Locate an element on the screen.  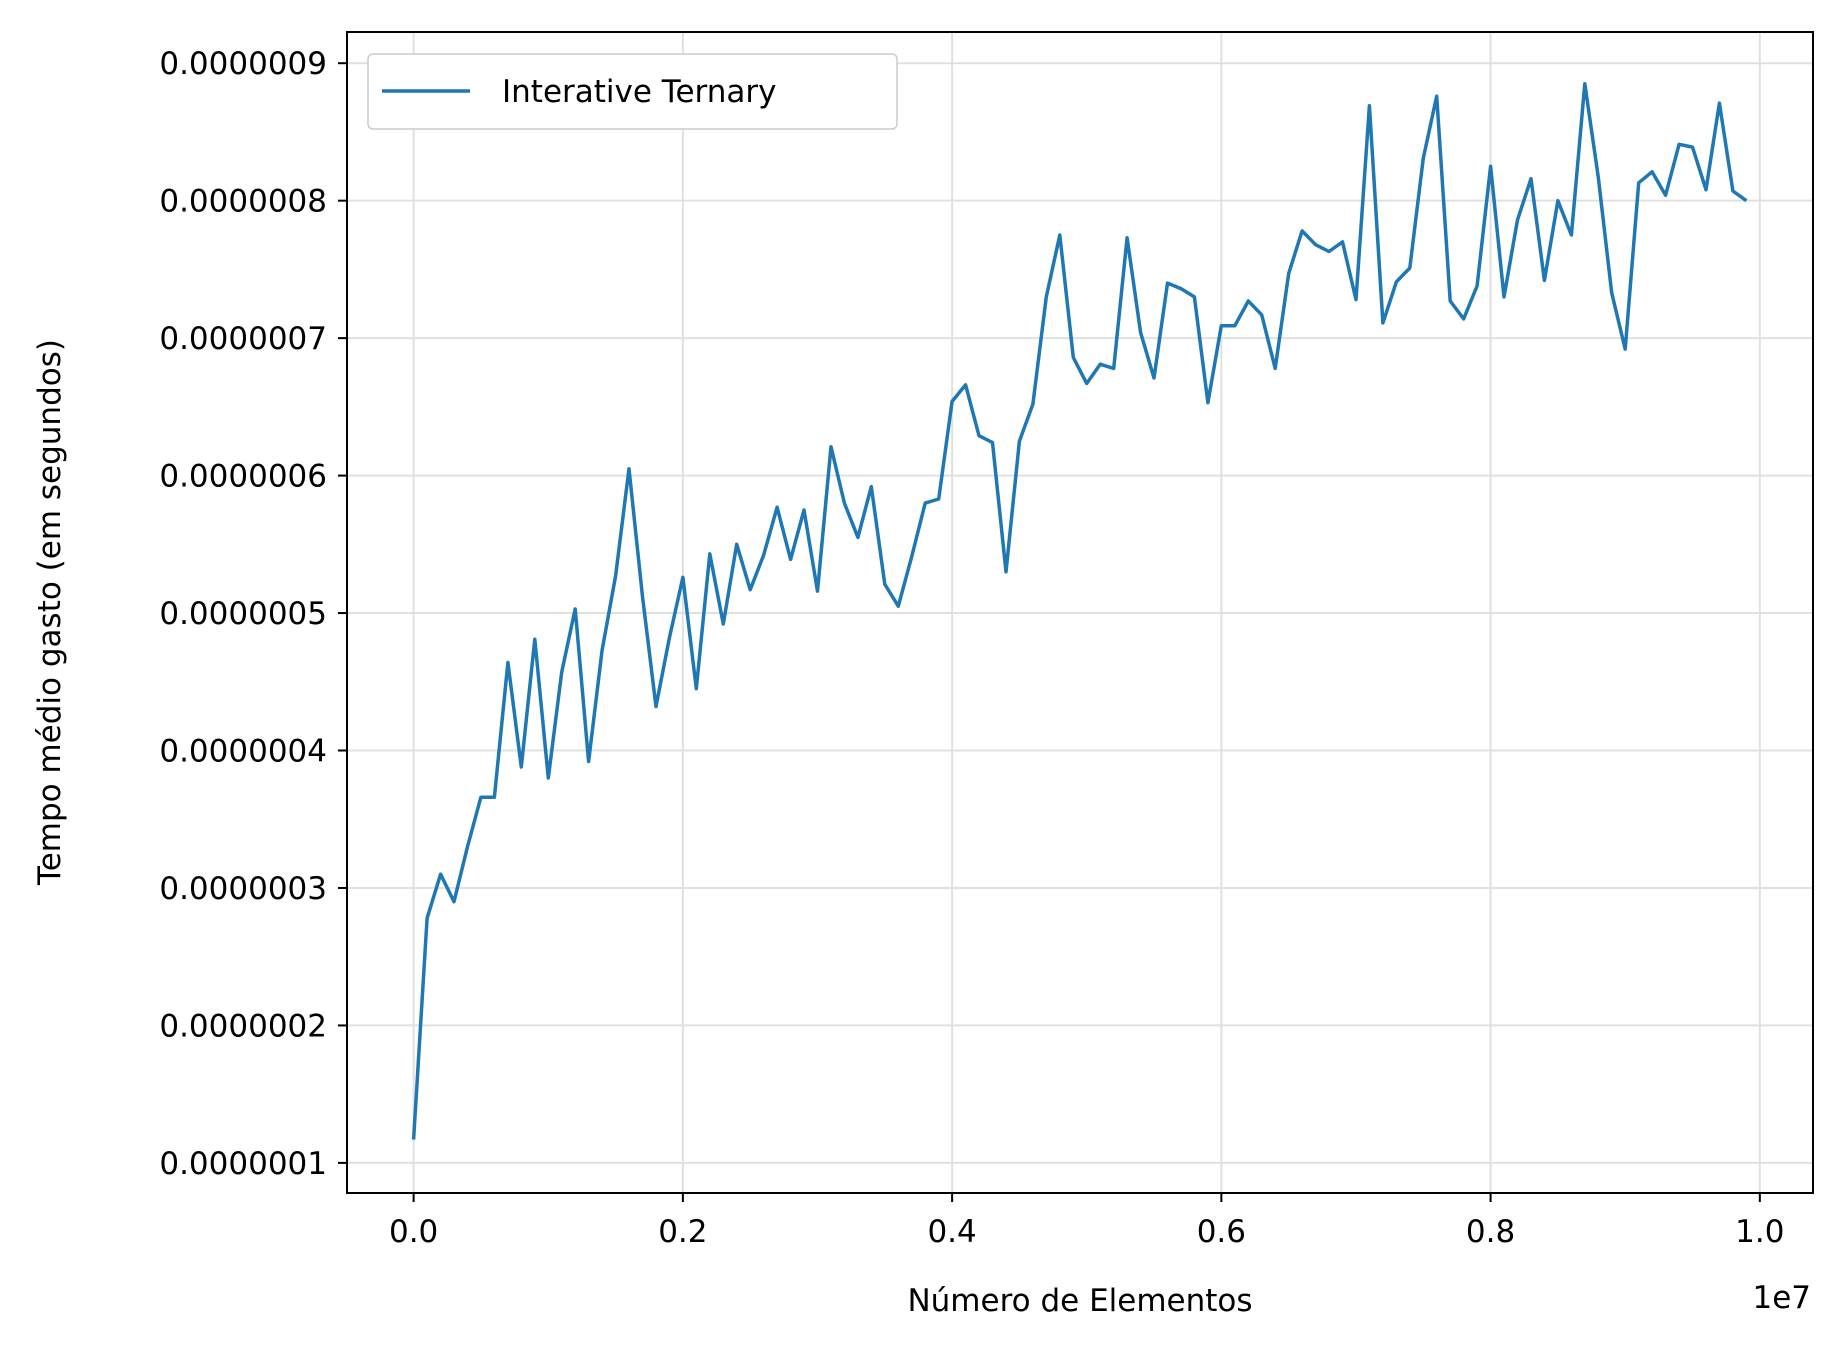
y-tick-label: 0.0000006 is located at coordinates (243, 477).